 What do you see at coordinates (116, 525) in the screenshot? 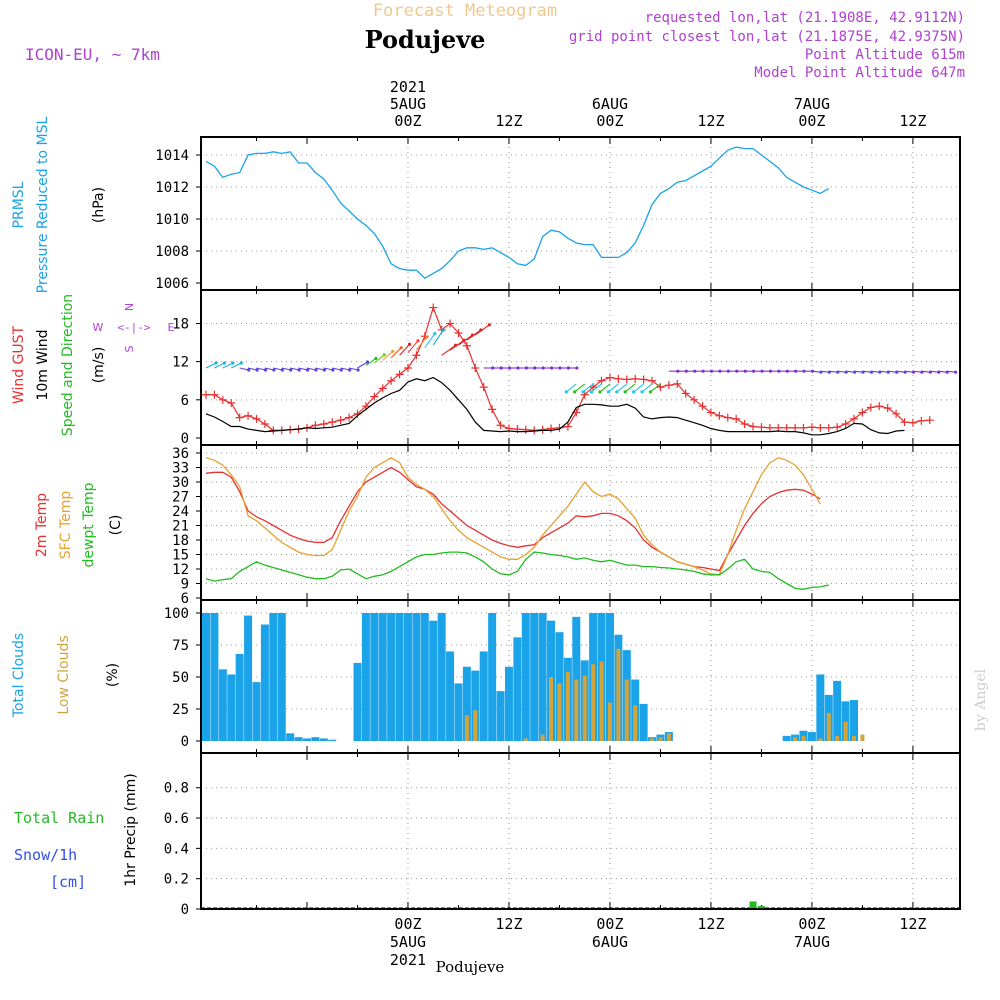
I see `c-unit-label: (C)` at bounding box center [116, 525].